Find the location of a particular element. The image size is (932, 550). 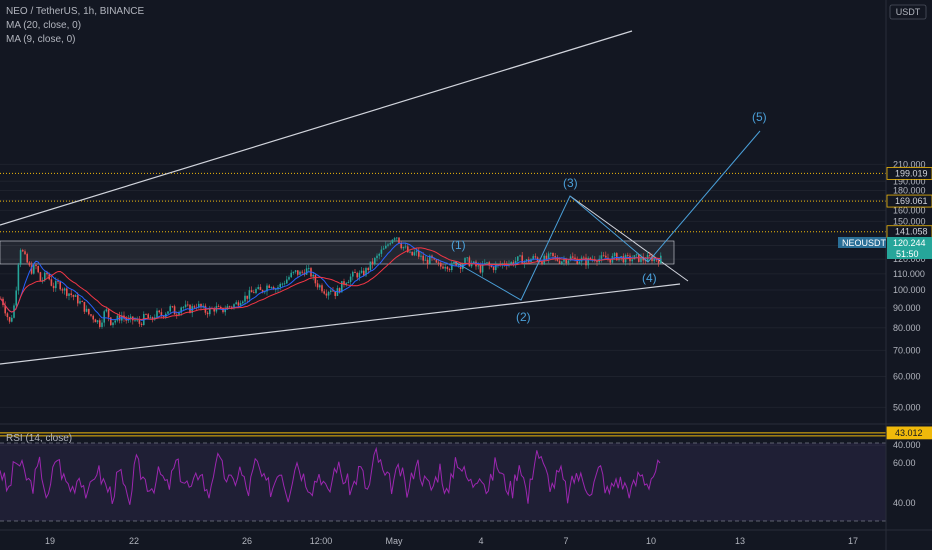

rsi-line is located at coordinates (330, 475).